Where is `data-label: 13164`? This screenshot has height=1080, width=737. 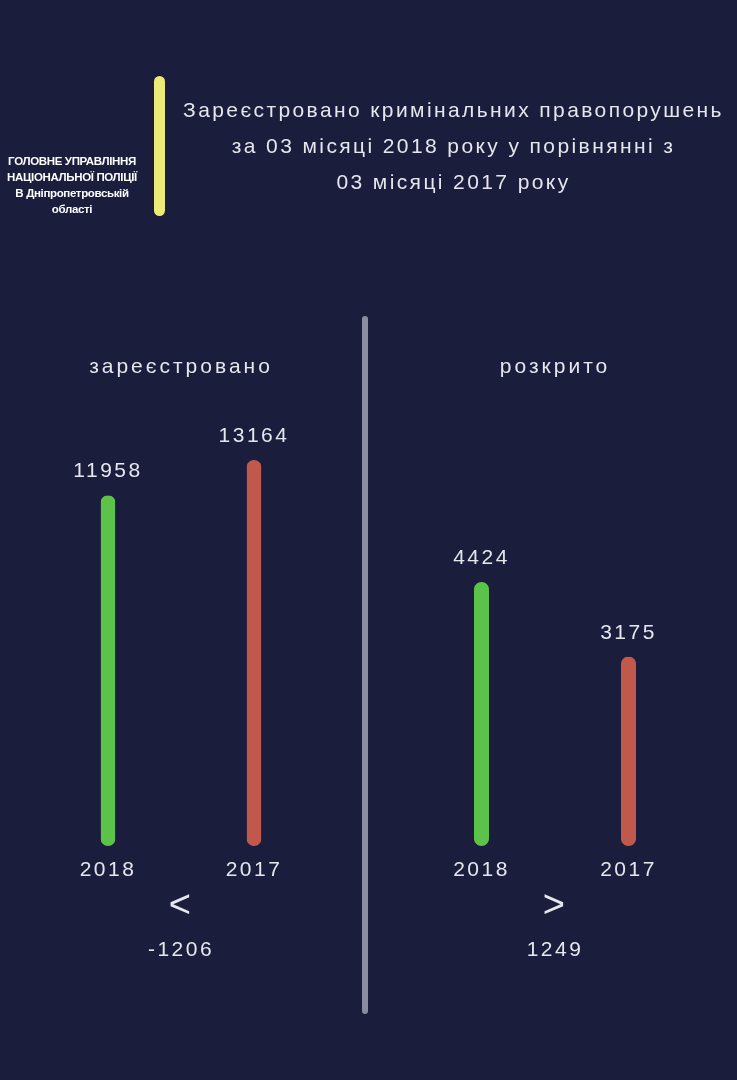 data-label: 13164 is located at coordinates (254, 434).